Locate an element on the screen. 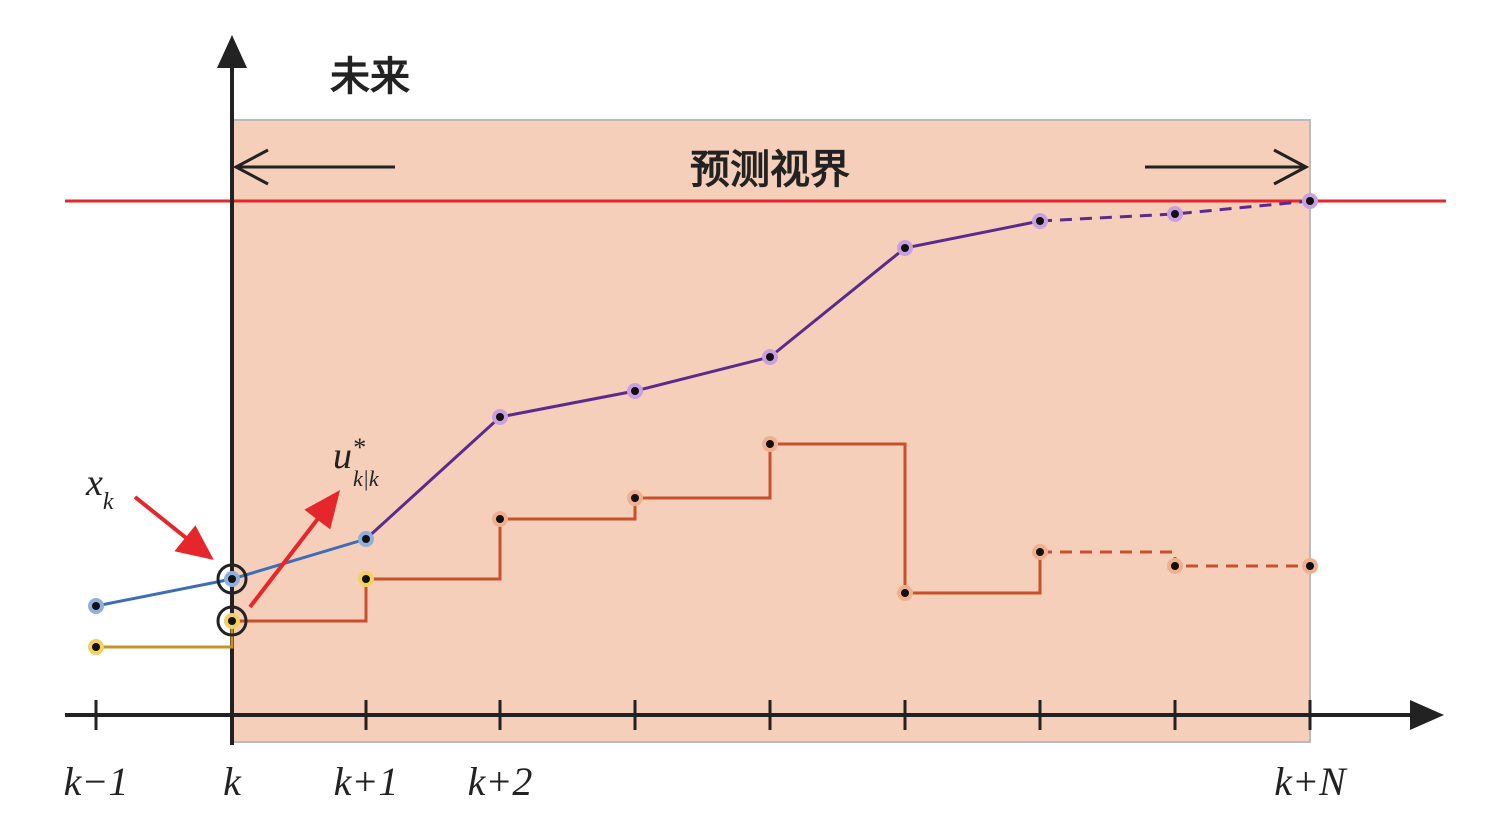 This screenshot has height=829, width=1487. y-axis-arrow is located at coordinates (232, 51).